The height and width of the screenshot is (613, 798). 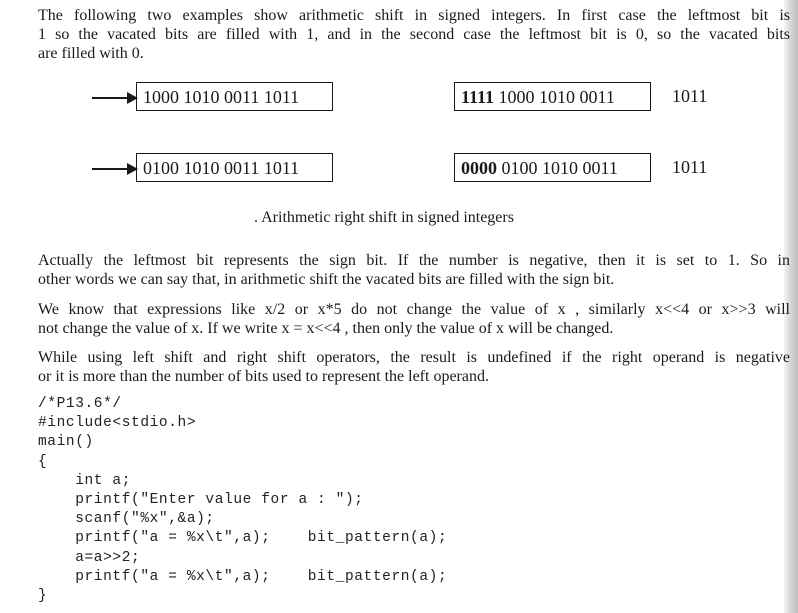 I want to click on code-line: main(), so click(x=66, y=442).